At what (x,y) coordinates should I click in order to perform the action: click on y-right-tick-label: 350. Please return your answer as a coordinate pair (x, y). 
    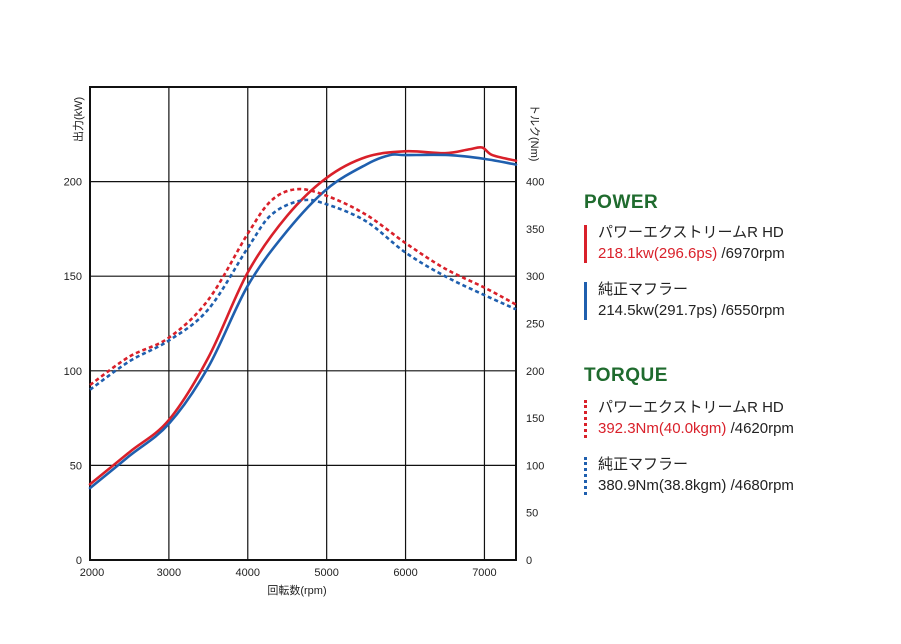
    Looking at the image, I should click on (535, 230).